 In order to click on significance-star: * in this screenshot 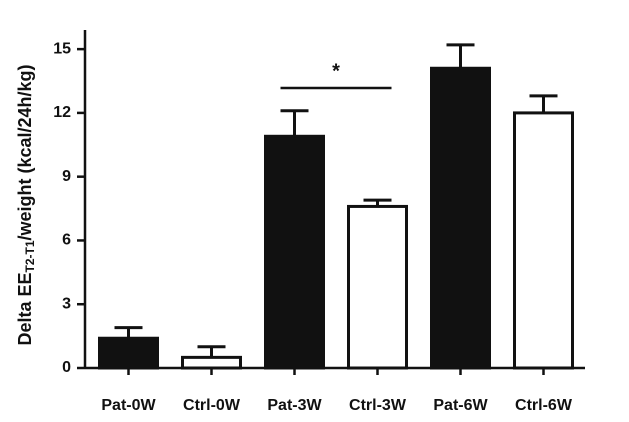, I will do `click(336, 71)`.